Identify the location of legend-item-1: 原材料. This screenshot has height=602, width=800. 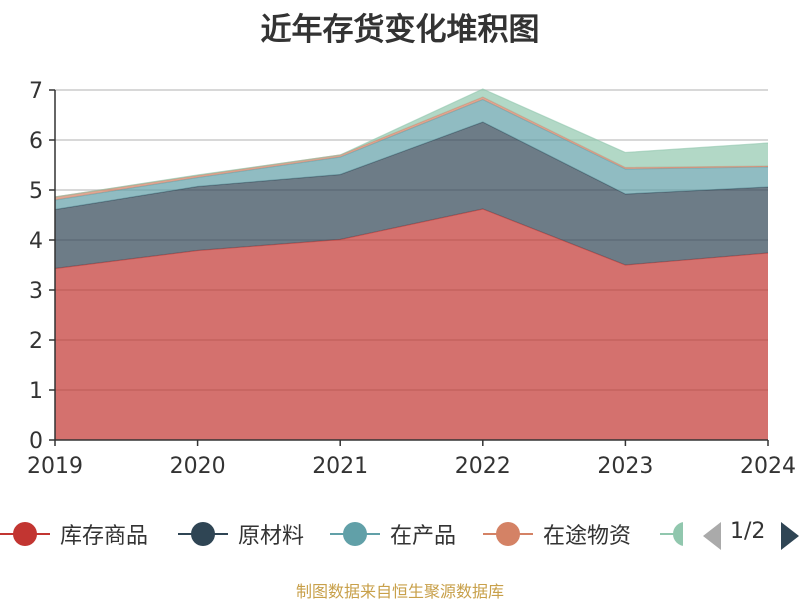
(241, 534).